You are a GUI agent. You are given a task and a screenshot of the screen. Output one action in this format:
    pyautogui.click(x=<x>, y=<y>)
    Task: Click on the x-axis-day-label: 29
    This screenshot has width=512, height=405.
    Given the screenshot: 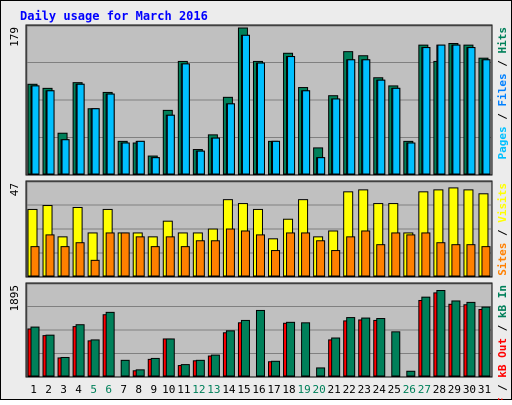 What is the action you would take?
    pyautogui.click(x=454, y=389)
    